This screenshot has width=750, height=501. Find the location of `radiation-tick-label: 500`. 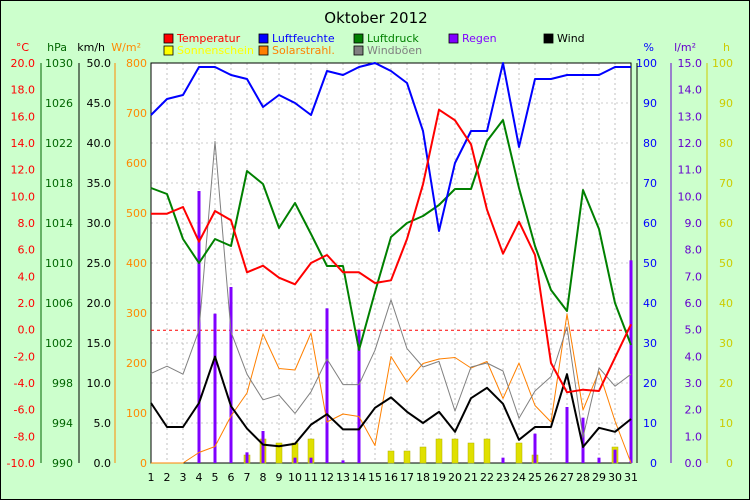

radiation-tick-label: 500 is located at coordinates (136, 213).